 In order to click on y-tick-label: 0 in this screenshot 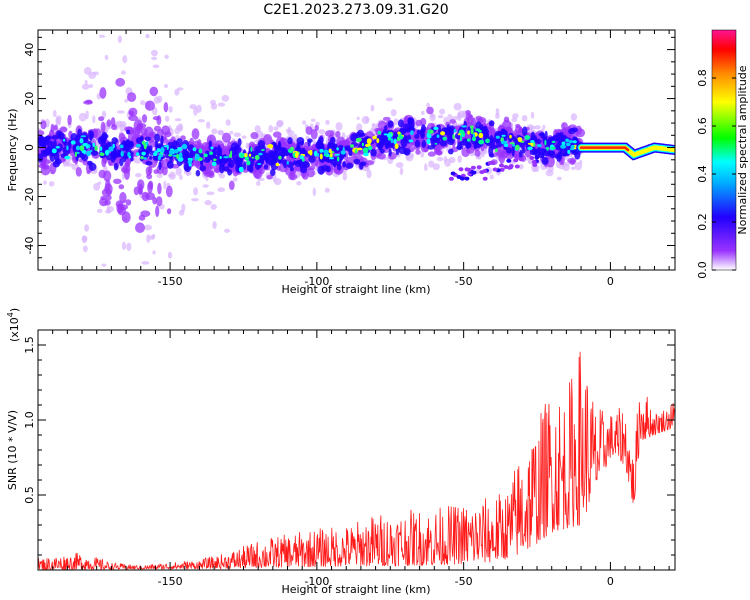, I will do `click(29, 147)`.